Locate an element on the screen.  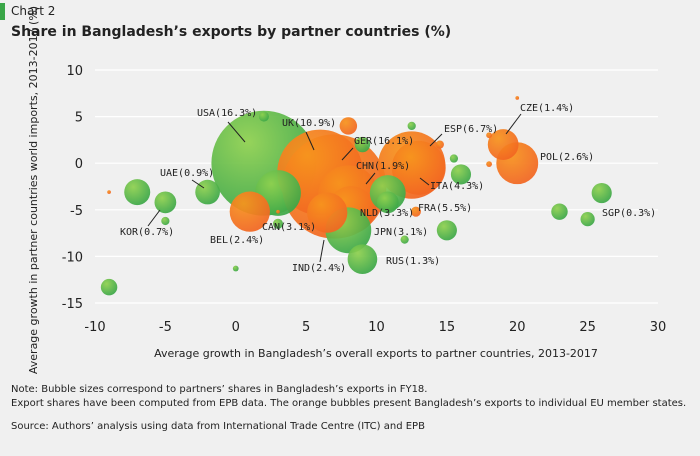
accent-bar is located at coordinates (2, 11).